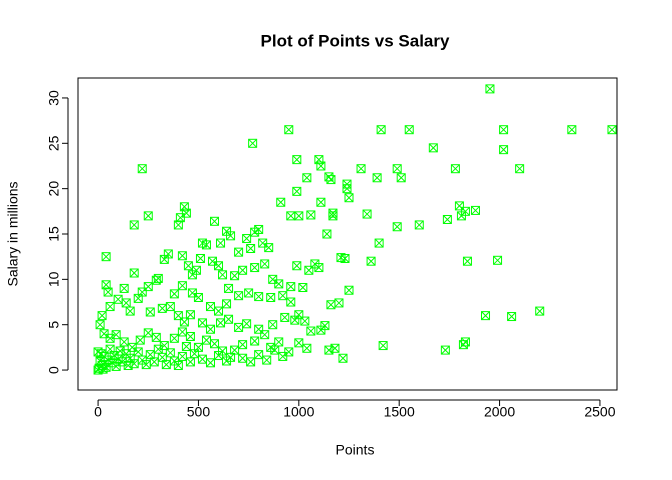 This screenshot has height=480, width=672. Describe the element at coordinates (399, 412) in the screenshot. I see `x-tick-label: 1500` at that location.